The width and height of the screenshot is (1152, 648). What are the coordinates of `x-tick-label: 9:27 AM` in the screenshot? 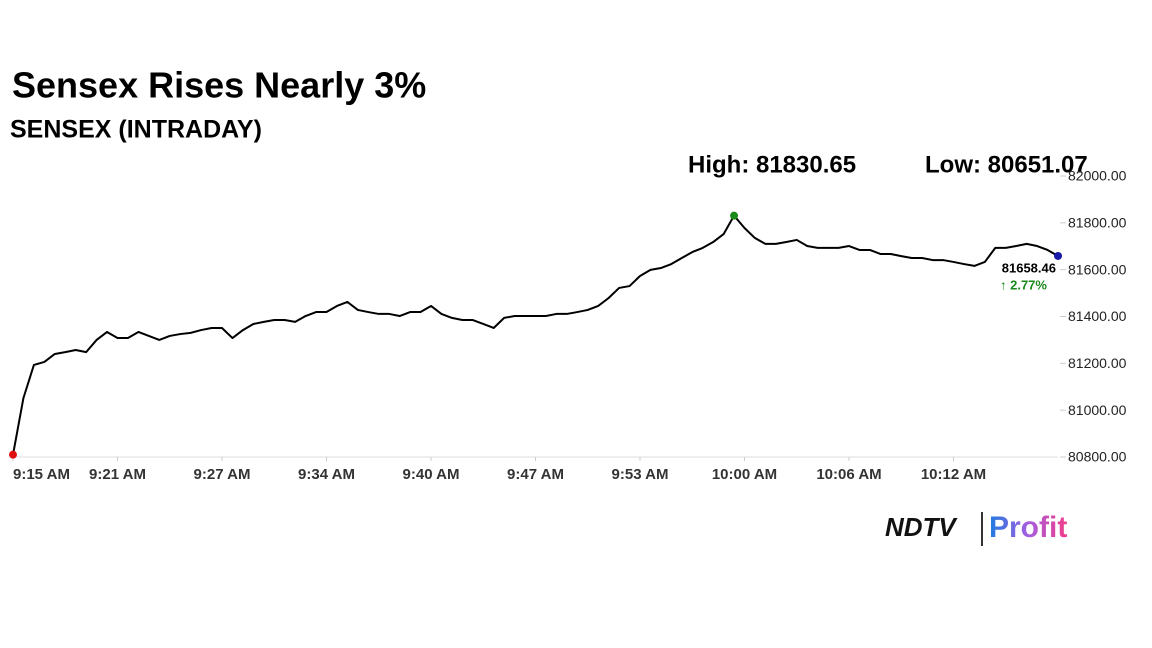 It's located at (222, 474).